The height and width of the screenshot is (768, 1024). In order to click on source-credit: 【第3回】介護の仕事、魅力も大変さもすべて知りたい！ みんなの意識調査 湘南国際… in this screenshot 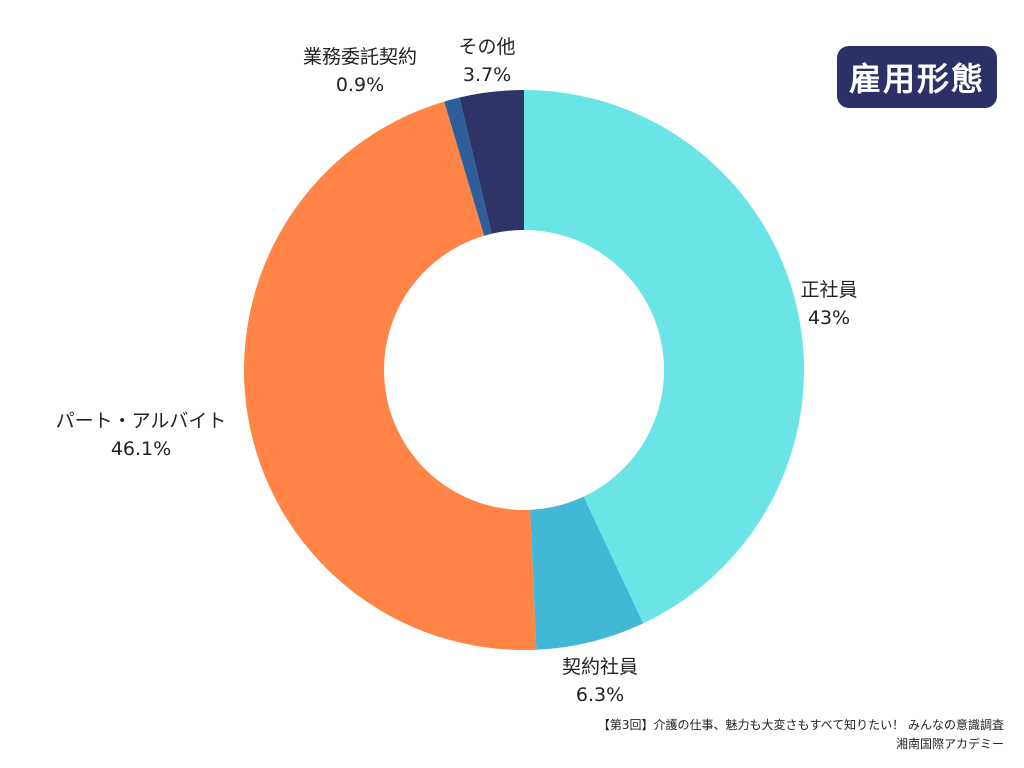, I will do `click(801, 735)`.